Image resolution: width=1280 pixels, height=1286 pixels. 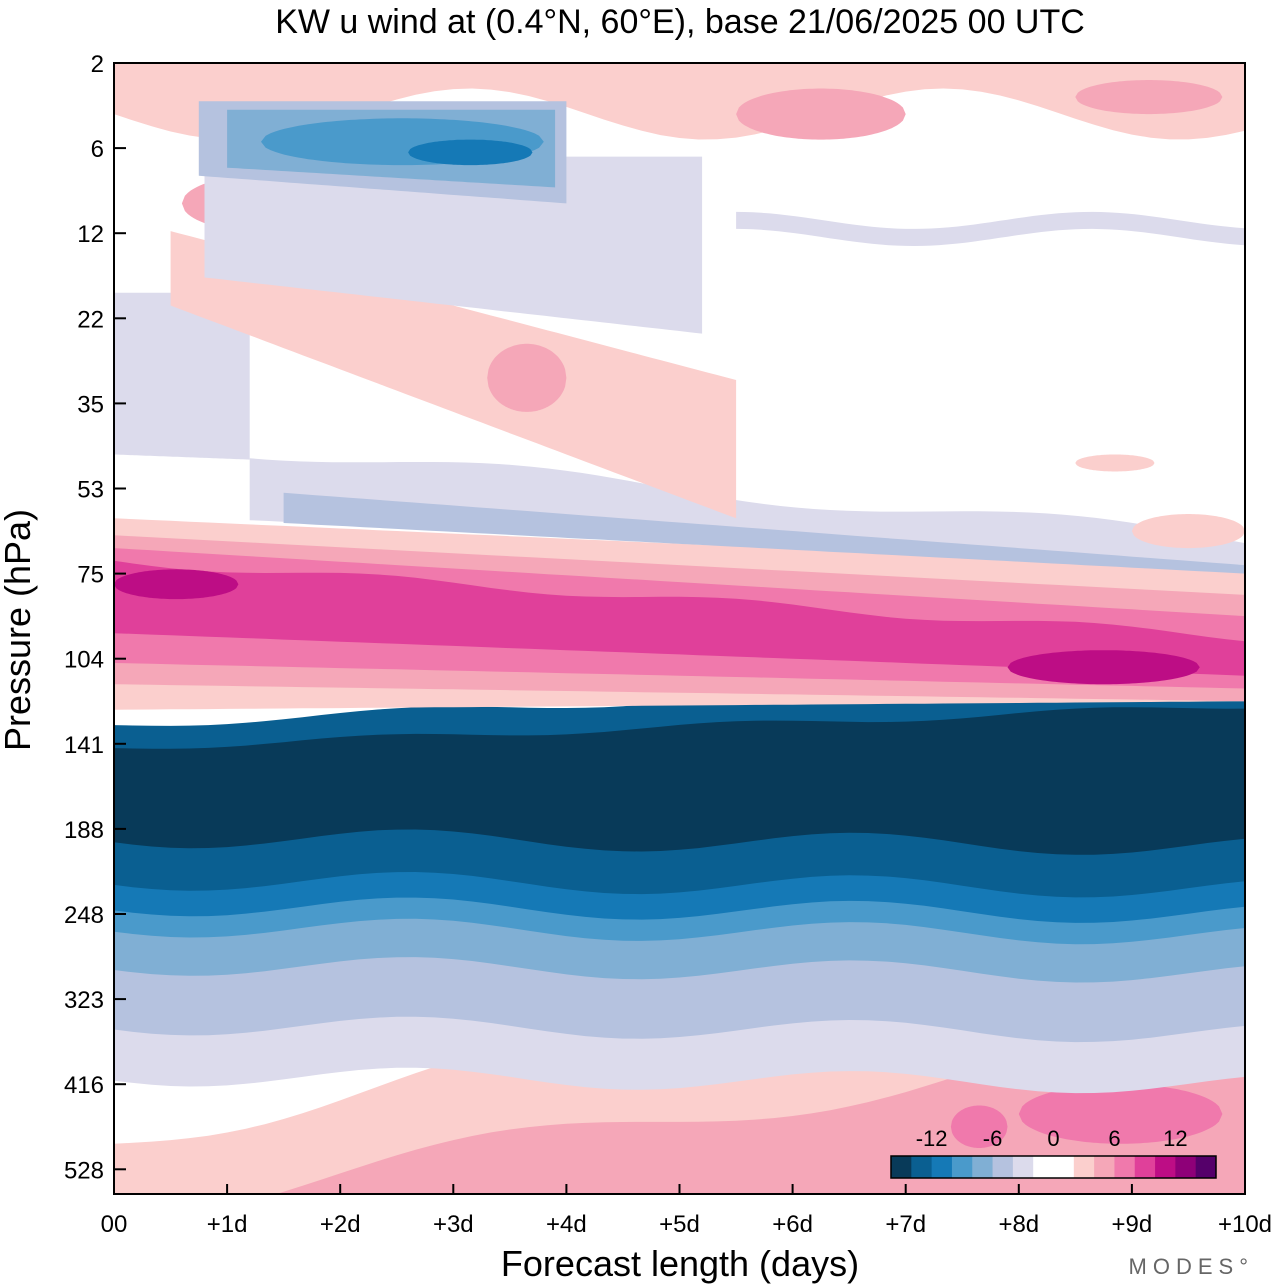 What do you see at coordinates (84, 1000) in the screenshot?
I see `y-tick-label: 323` at bounding box center [84, 1000].